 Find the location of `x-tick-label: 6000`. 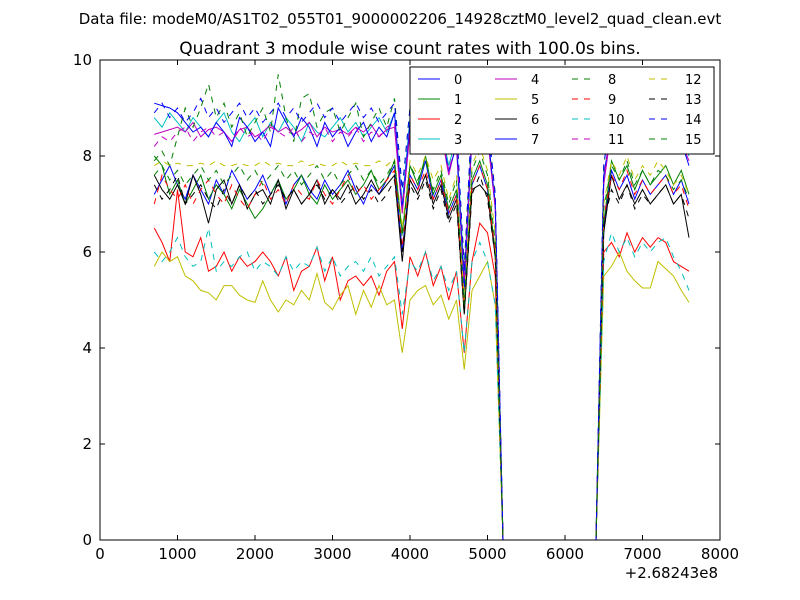

x-tick-label: 6000 is located at coordinates (565, 554).